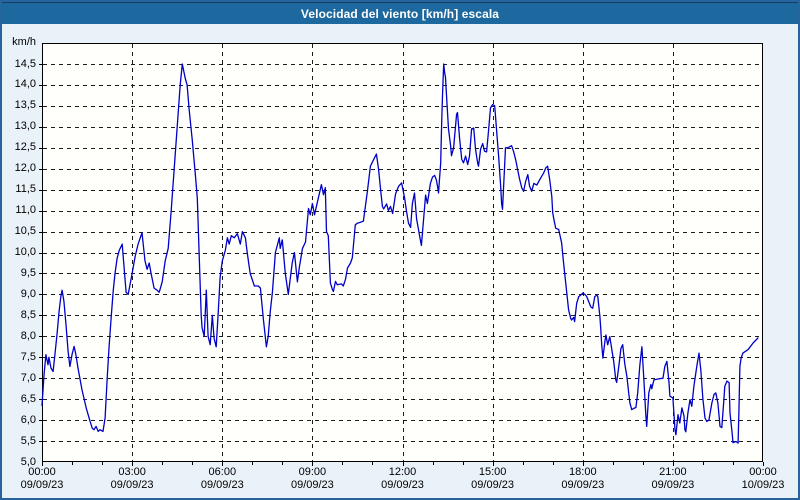  Describe the element at coordinates (28, 314) in the screenshot. I see `y-tick-label: 8,5` at that location.